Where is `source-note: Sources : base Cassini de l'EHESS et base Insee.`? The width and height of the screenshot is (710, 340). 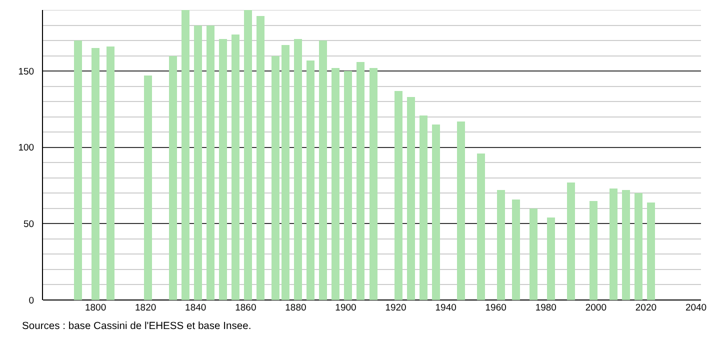
source-note: Sources : base Cassini de l'EHESS et base Insee. is located at coordinates (137, 326).